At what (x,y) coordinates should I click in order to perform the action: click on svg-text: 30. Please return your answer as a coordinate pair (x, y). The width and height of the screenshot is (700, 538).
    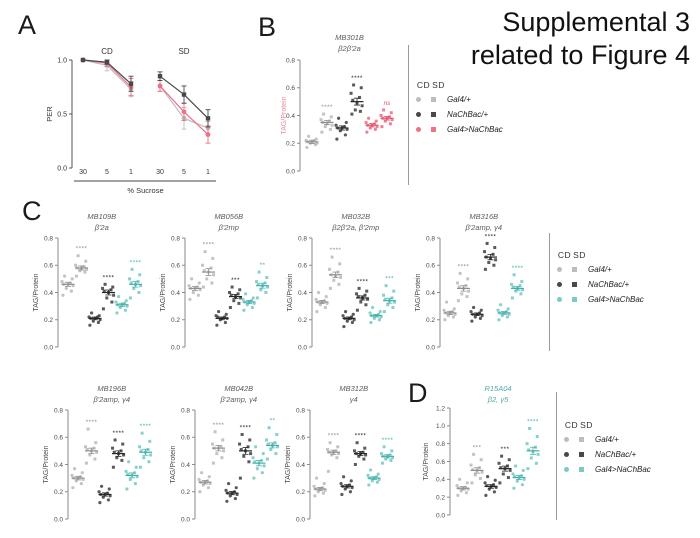
    Looking at the image, I should click on (83, 172).